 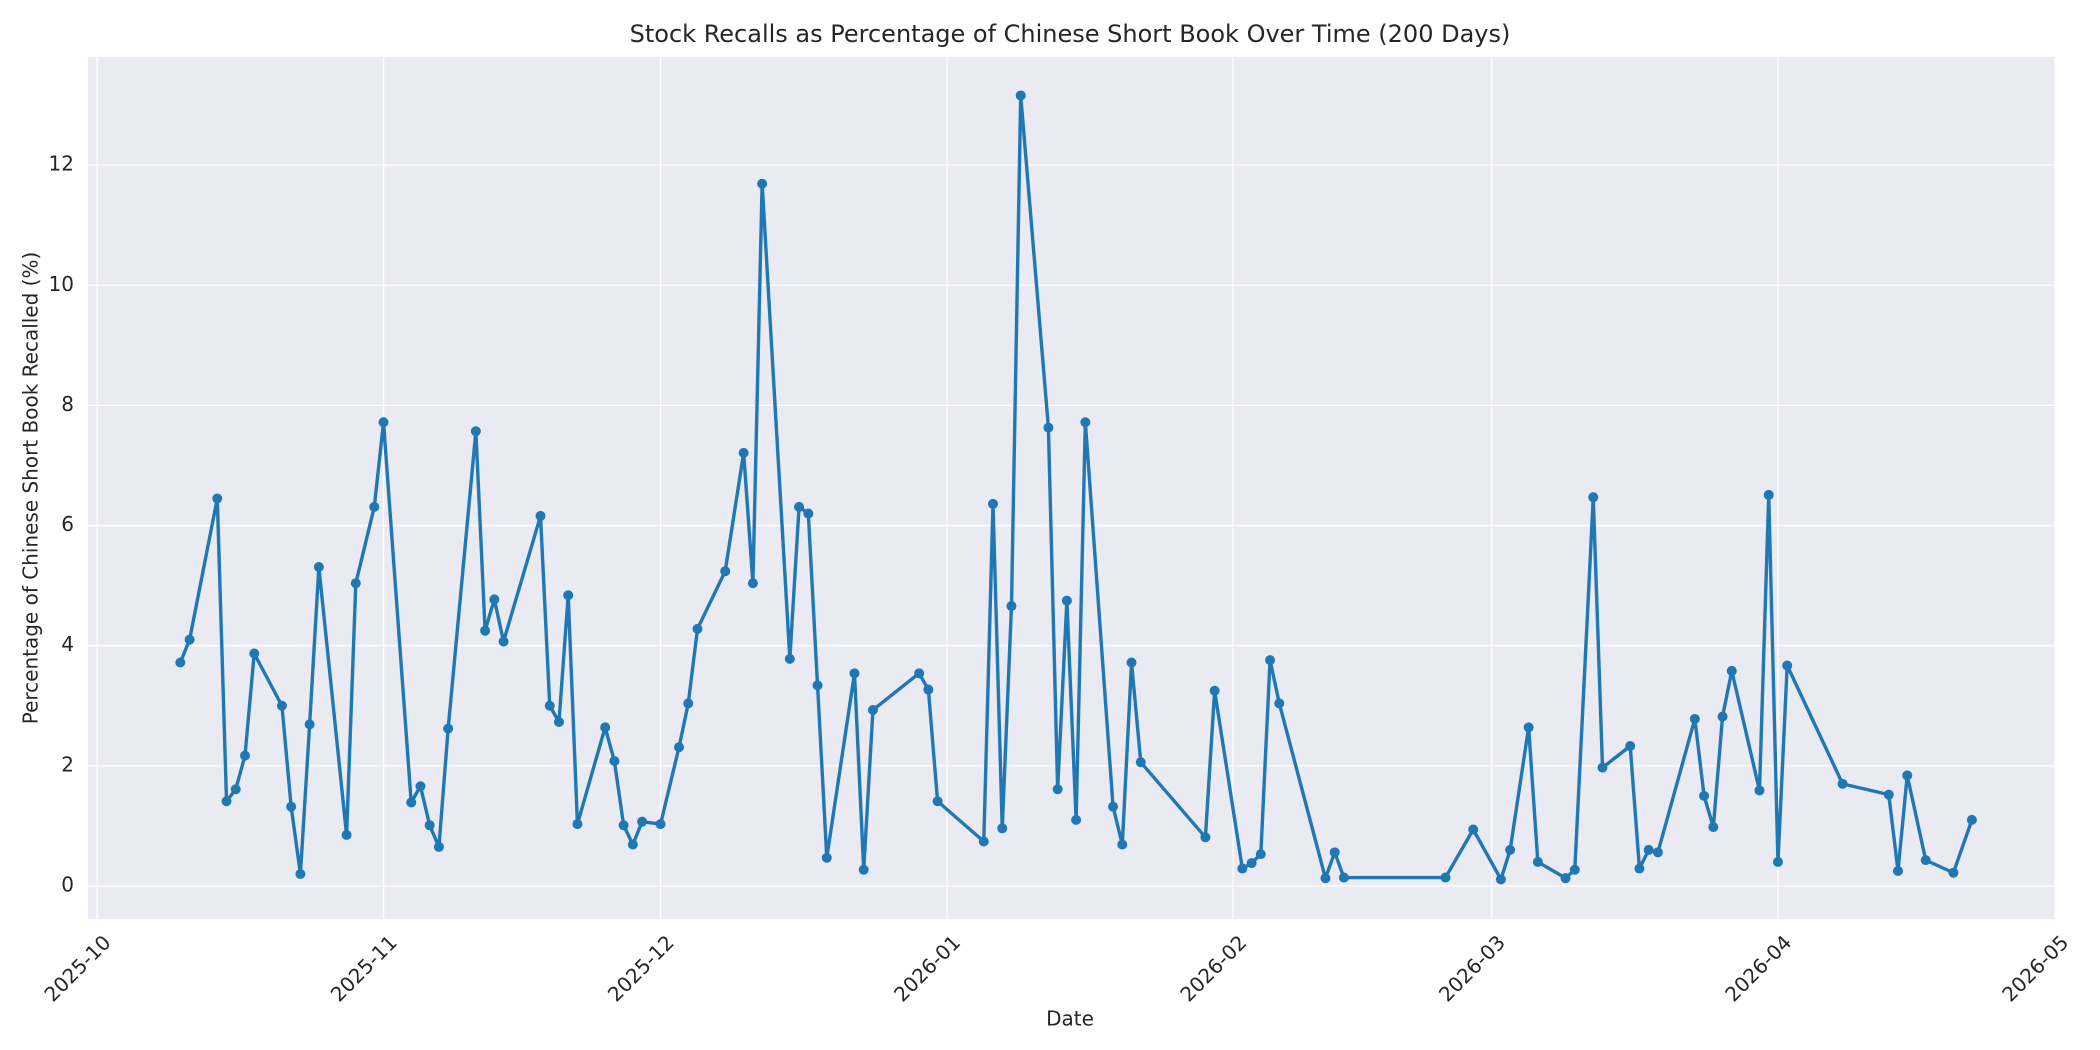 What do you see at coordinates (1213, 968) in the screenshot?
I see `x-tick-label: 2026-02` at bounding box center [1213, 968].